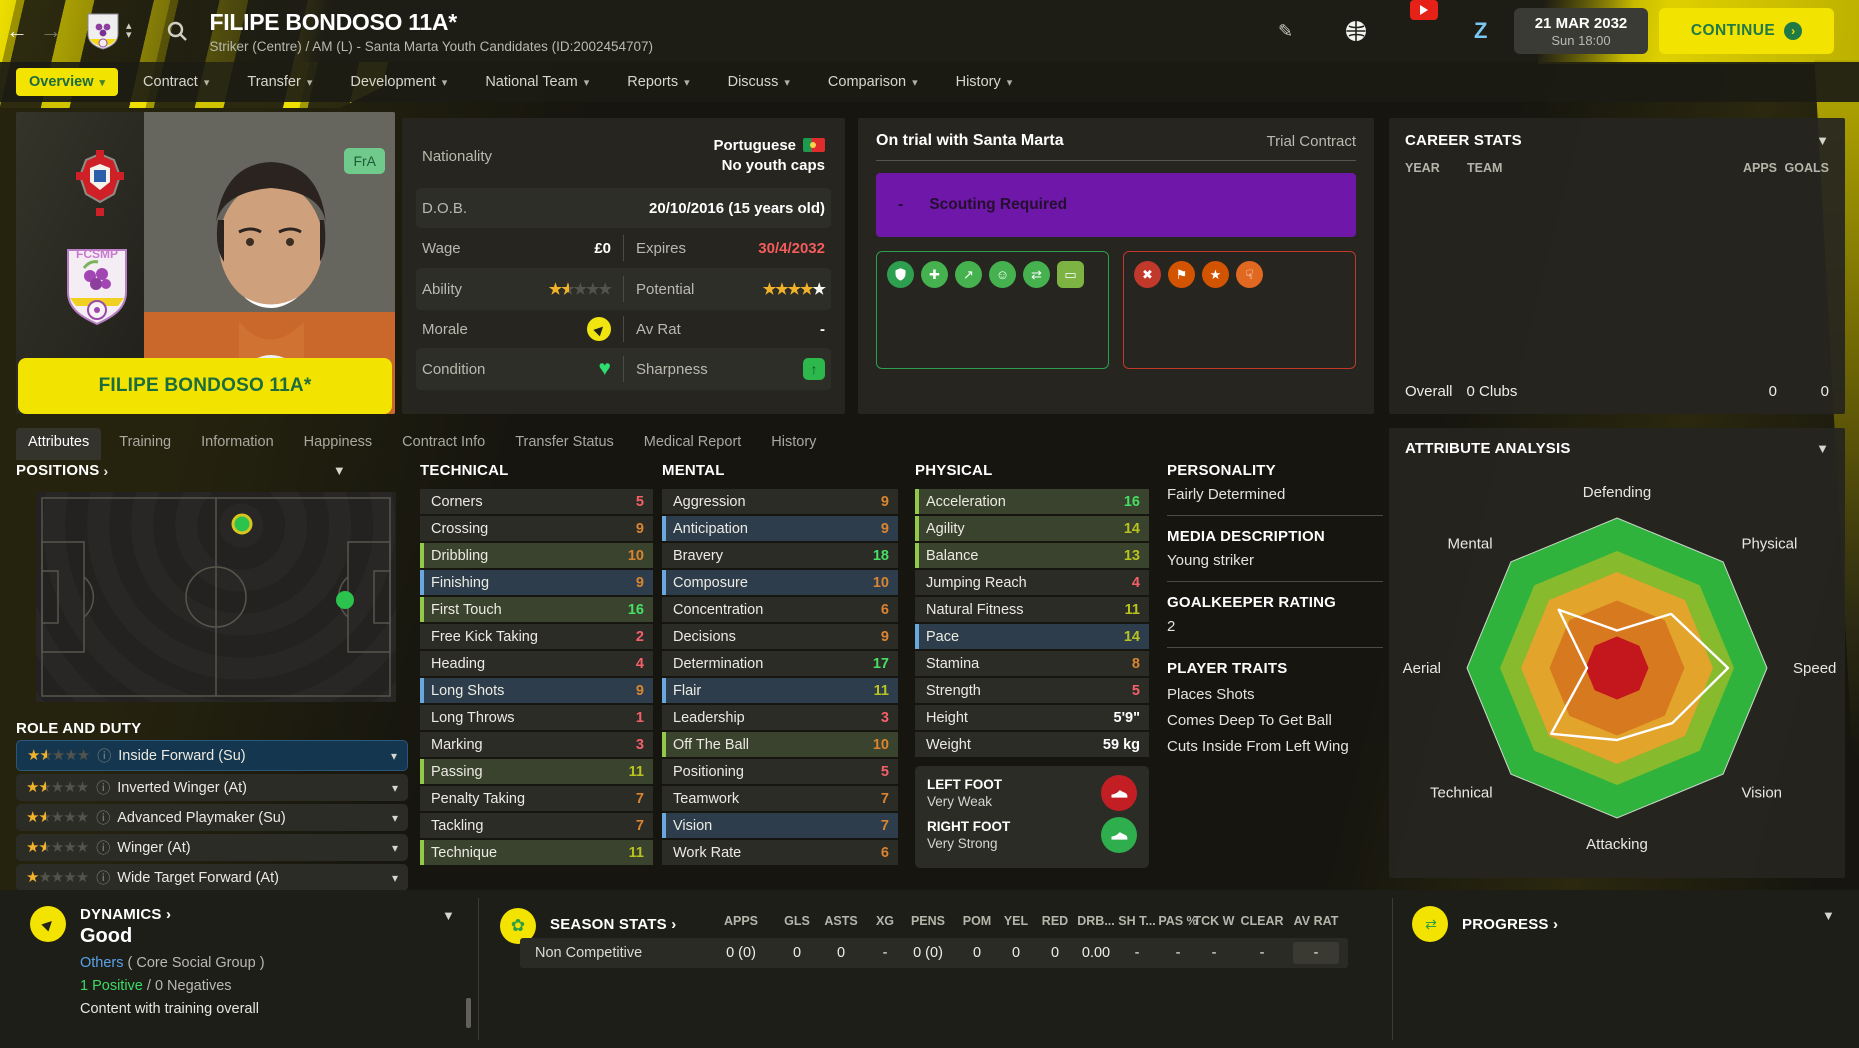 This screenshot has width=1859, height=1048. I want to click on scouting-required-banner: - Scouting Required, so click(1116, 205).